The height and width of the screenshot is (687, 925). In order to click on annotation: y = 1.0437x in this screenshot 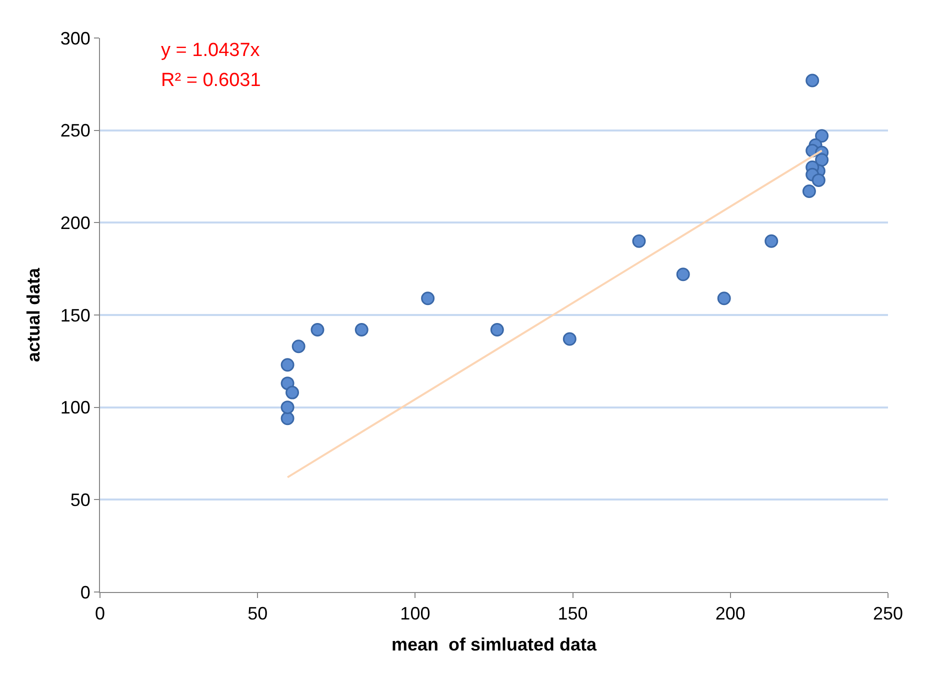, I will do `click(210, 50)`.